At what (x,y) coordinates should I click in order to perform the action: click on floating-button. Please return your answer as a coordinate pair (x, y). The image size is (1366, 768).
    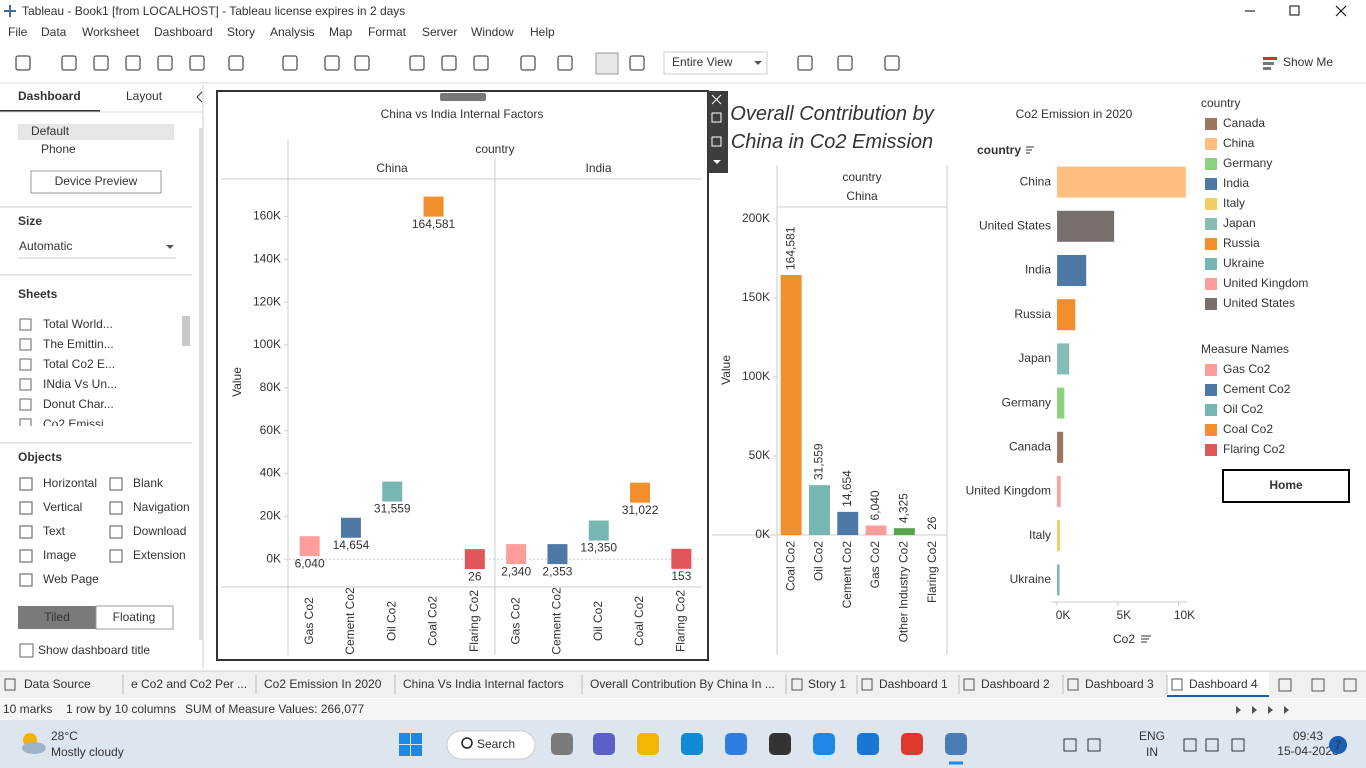
    Looking at the image, I should click on (134, 617).